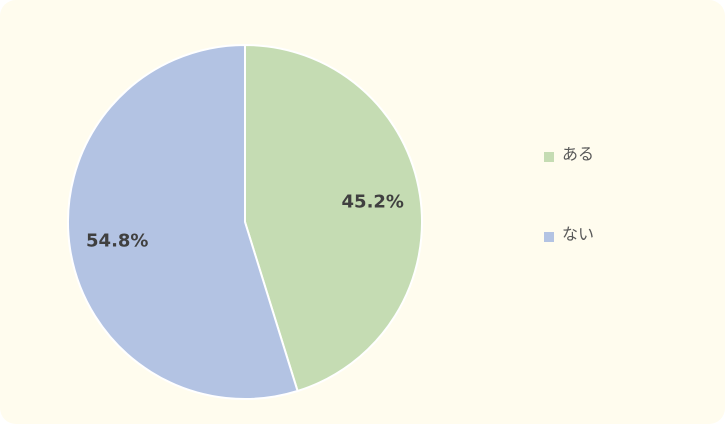  I want to click on legend-label: ある, so click(578, 154).